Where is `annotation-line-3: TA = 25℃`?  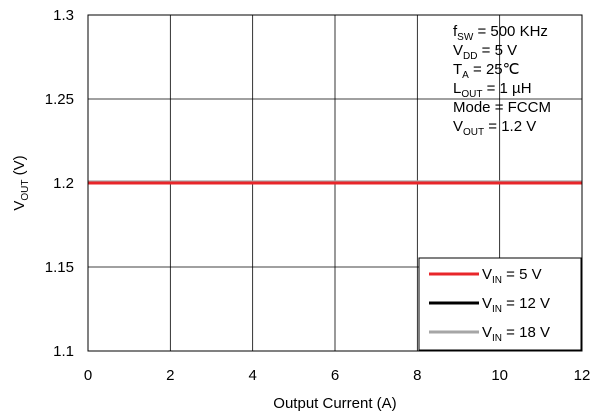 annotation-line-3: TA = 25℃ is located at coordinates (486, 71).